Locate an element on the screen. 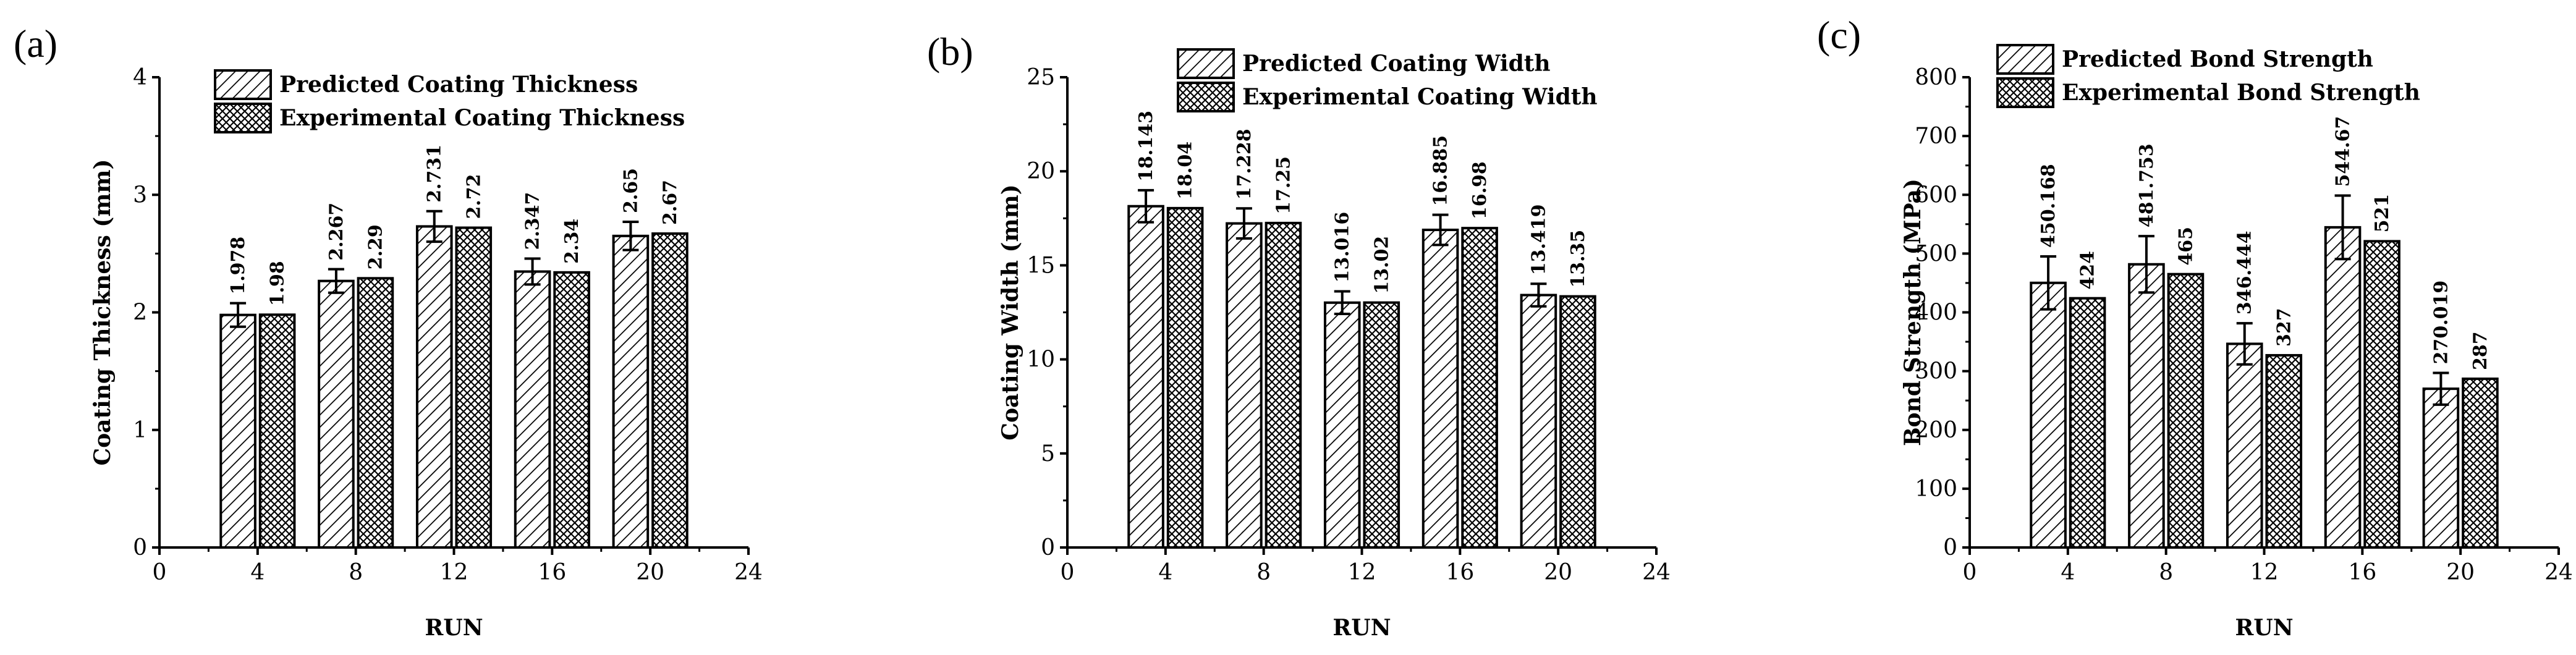 Image resolution: width=2576 pixels, height=655 pixels. y-tick-label: 5 is located at coordinates (1048, 454).